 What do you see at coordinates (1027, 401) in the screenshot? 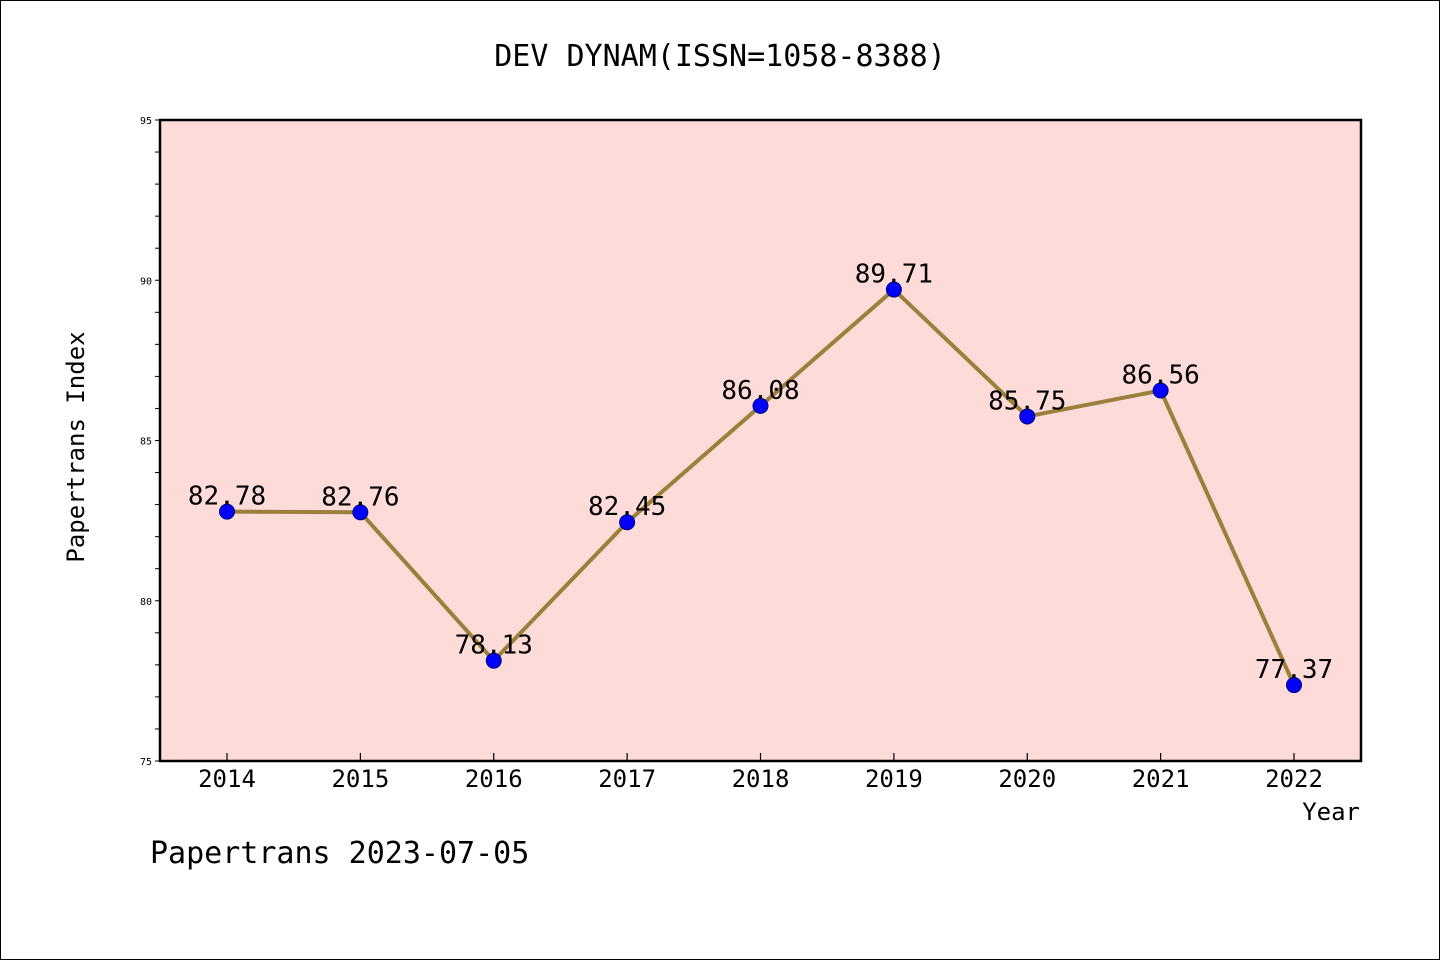
I see `data-label: 85.75` at bounding box center [1027, 401].